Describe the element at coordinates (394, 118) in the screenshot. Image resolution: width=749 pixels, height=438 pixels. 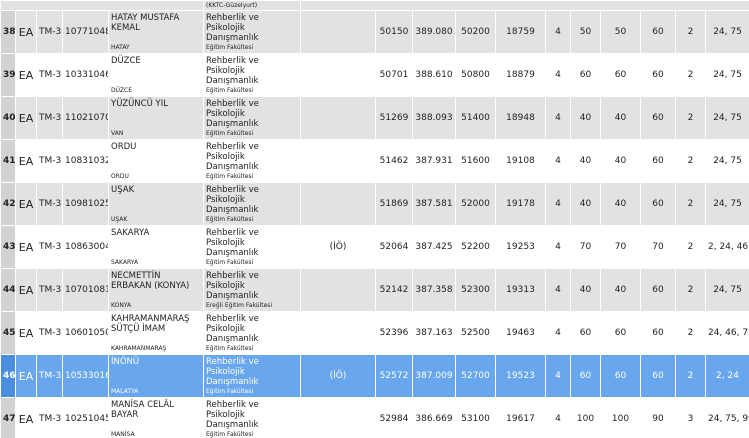
I see `stat-cell: 51269` at that location.